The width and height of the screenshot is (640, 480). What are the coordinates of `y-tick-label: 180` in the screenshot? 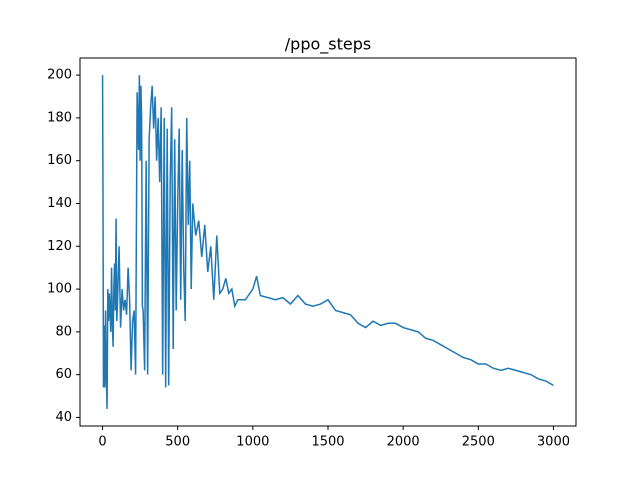 It's located at (59, 117).